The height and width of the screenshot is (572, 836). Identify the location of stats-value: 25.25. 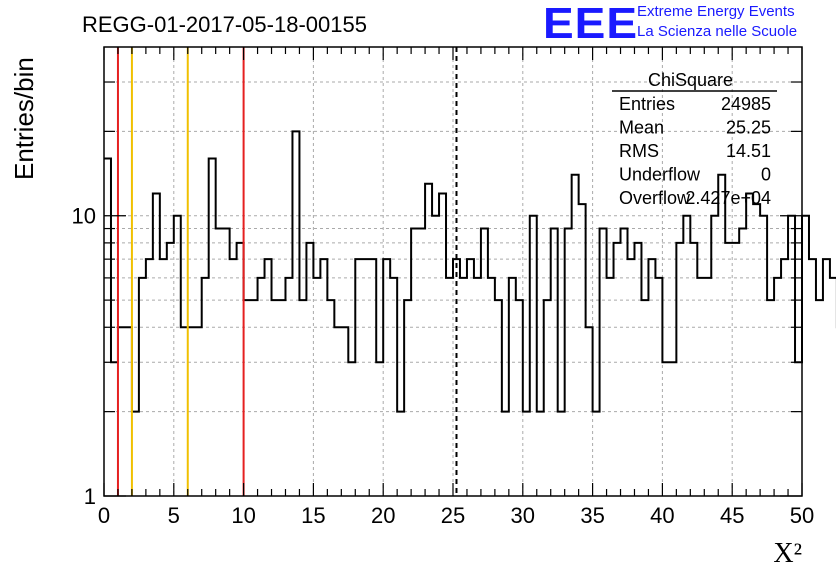
(748, 128).